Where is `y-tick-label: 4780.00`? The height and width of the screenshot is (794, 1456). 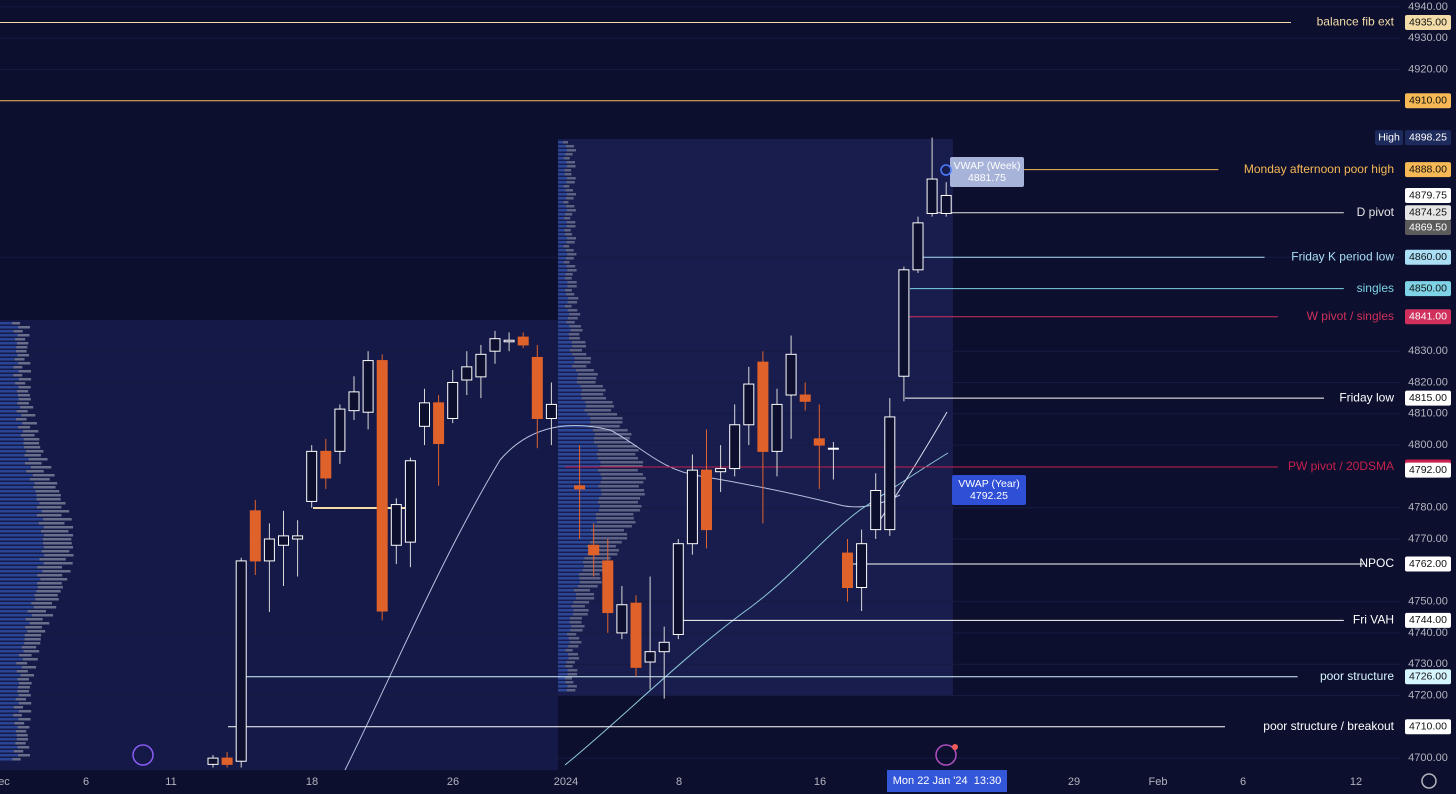 y-tick-label: 4780.00 is located at coordinates (1428, 508).